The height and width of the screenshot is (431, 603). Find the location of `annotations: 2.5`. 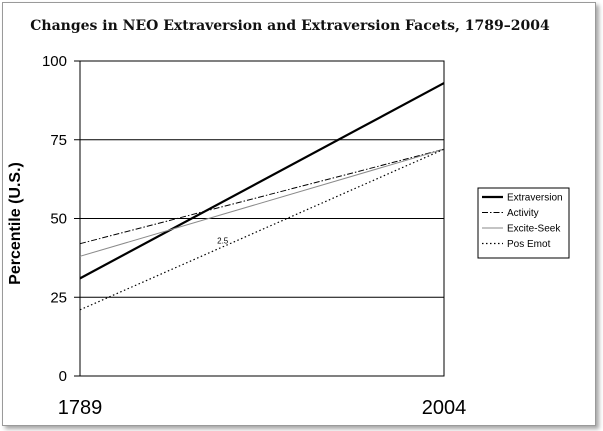

annotations: 2.5 is located at coordinates (223, 241).